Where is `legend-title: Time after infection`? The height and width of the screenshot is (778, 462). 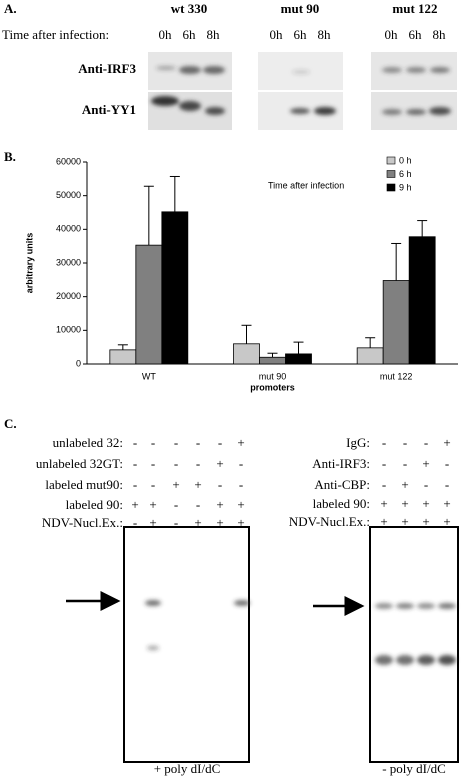 legend-title: Time after infection is located at coordinates (306, 185).